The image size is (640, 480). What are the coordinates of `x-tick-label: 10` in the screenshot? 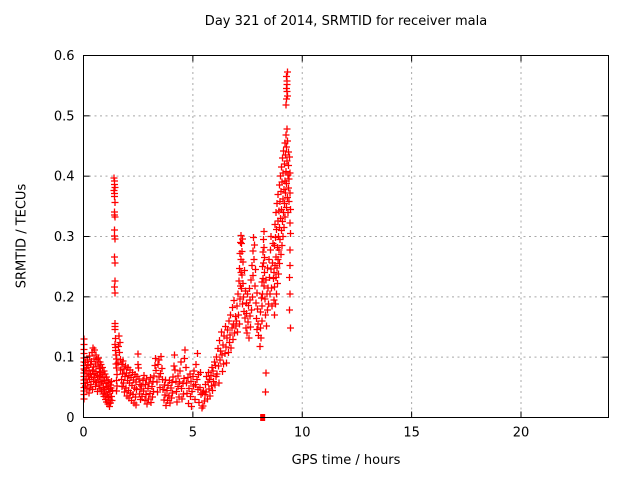 It's located at (302, 433).